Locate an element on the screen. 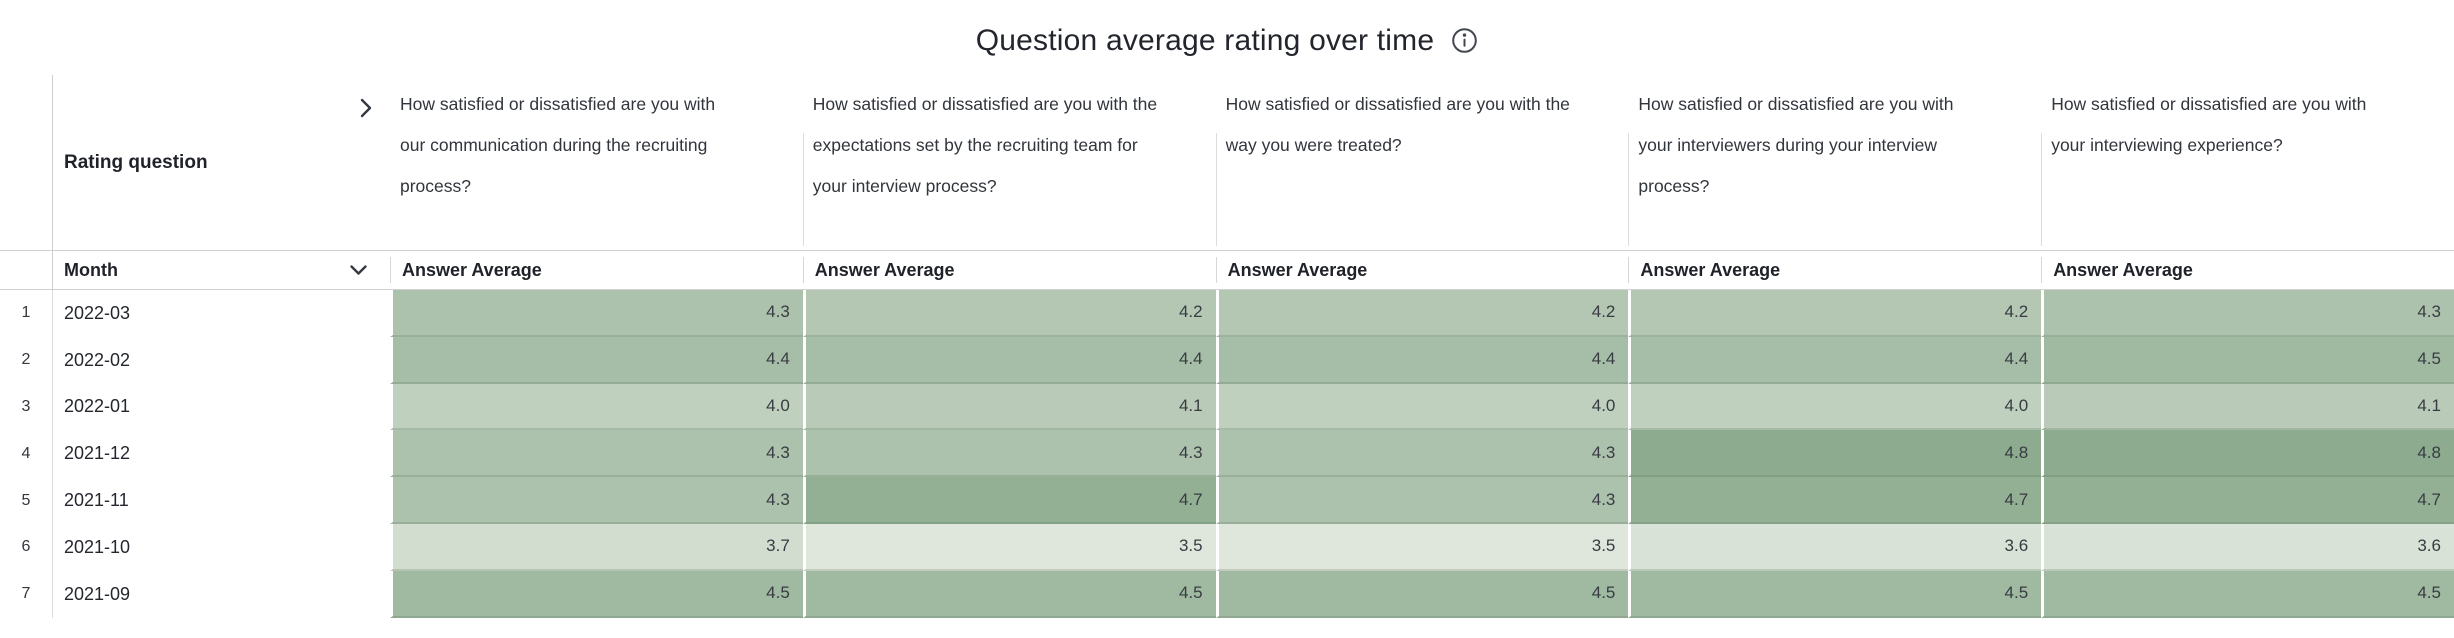 This screenshot has width=2454, height=638. chevron-down-icon is located at coordinates (358, 270).